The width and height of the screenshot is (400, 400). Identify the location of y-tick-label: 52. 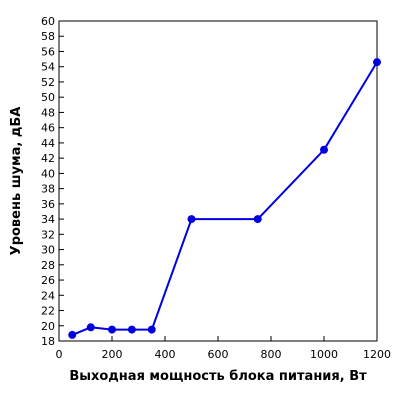
(48, 82).